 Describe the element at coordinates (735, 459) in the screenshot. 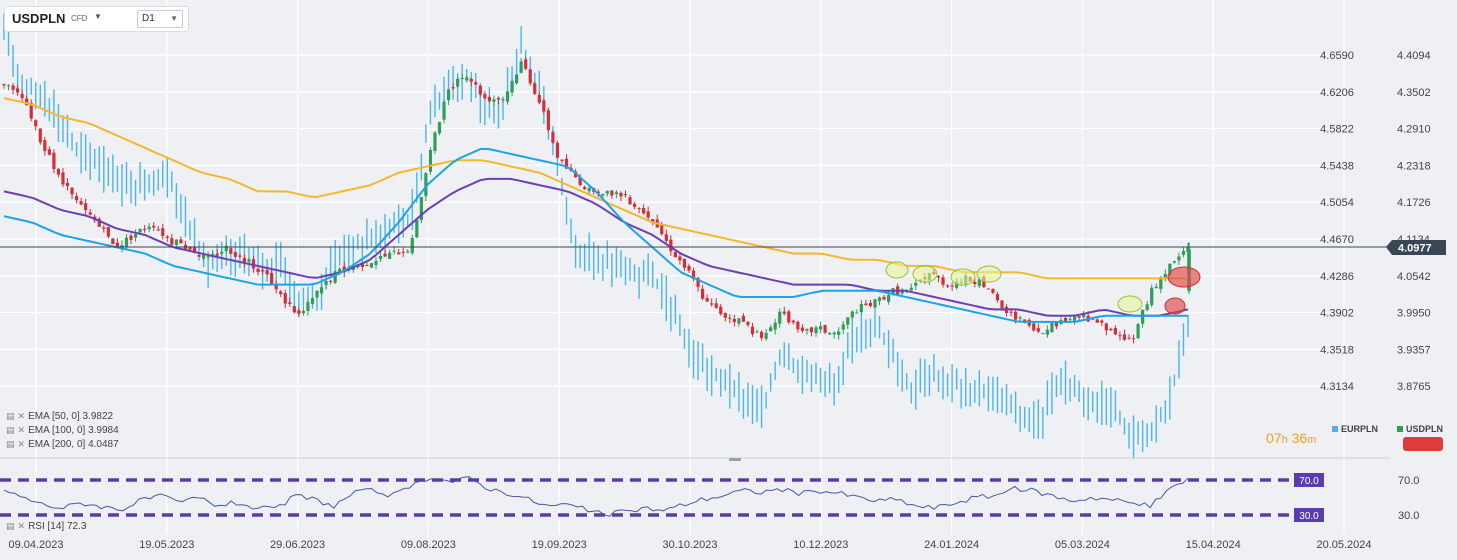

I see `pane-resize-handle` at that location.